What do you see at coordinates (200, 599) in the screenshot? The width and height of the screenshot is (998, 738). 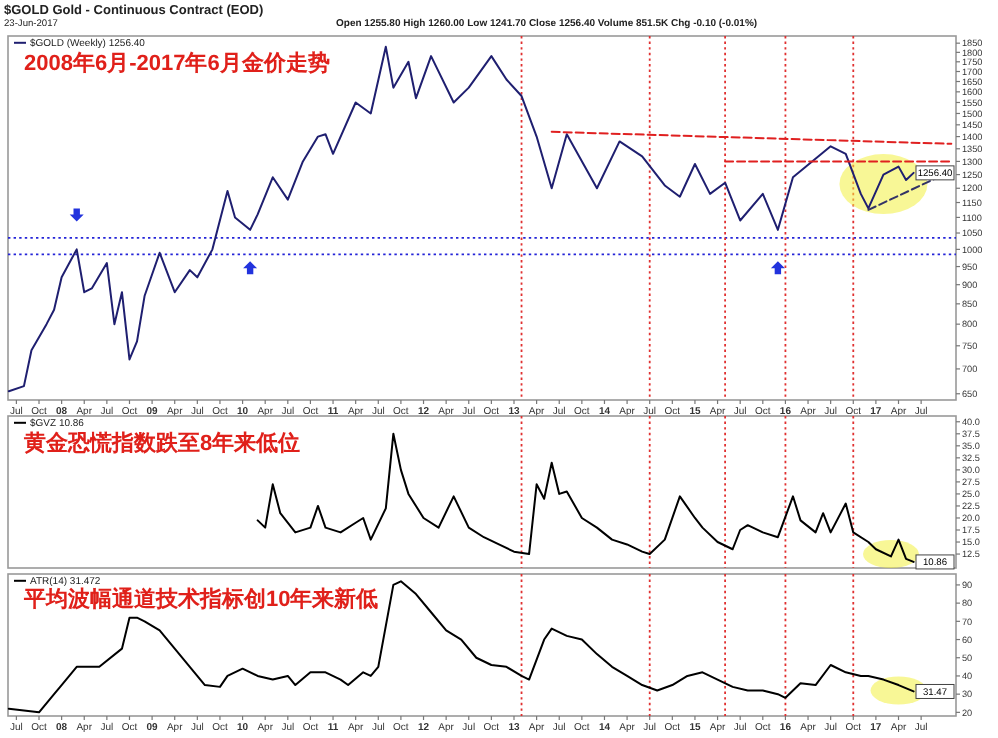 I see `text: 平均波幅通道技术指标创10年来新低` at bounding box center [200, 599].